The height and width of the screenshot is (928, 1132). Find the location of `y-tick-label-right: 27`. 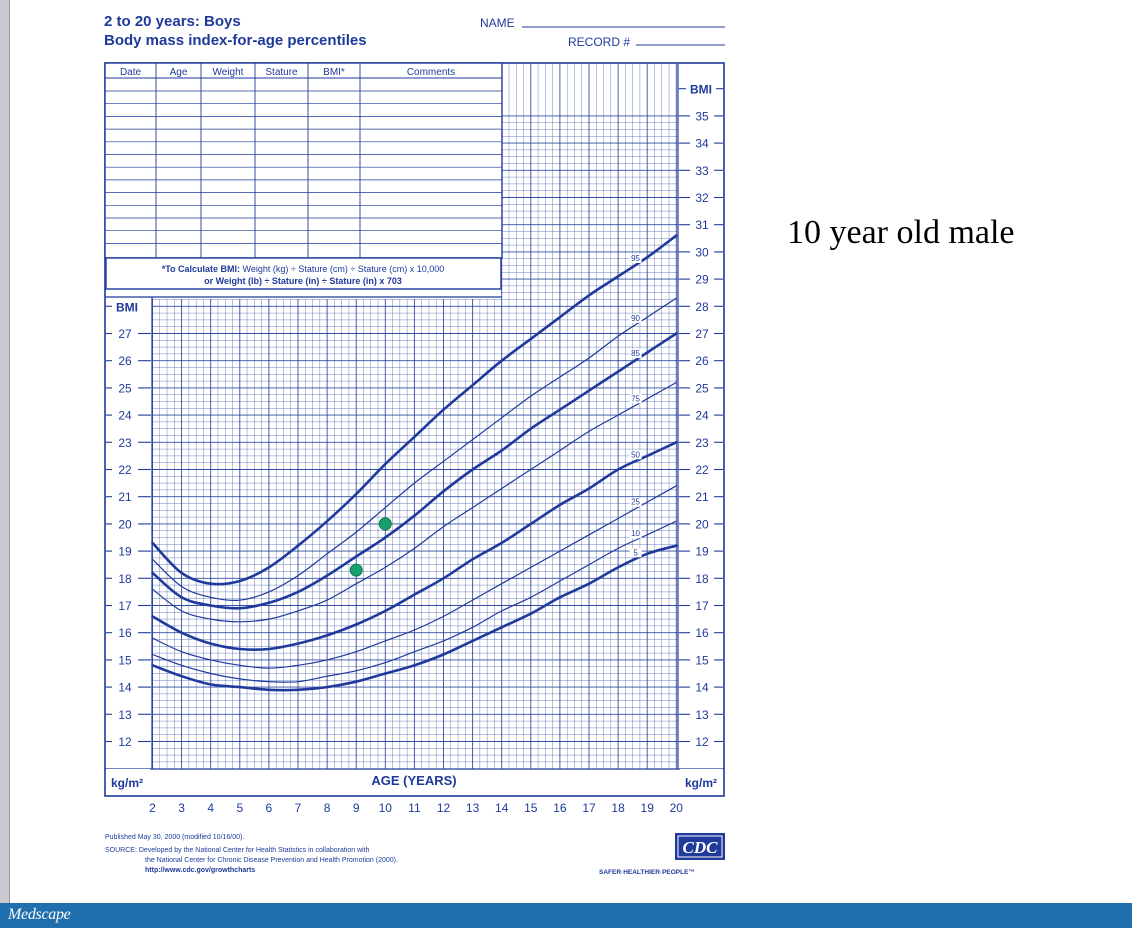

y-tick-label-right: 27 is located at coordinates (702, 334).